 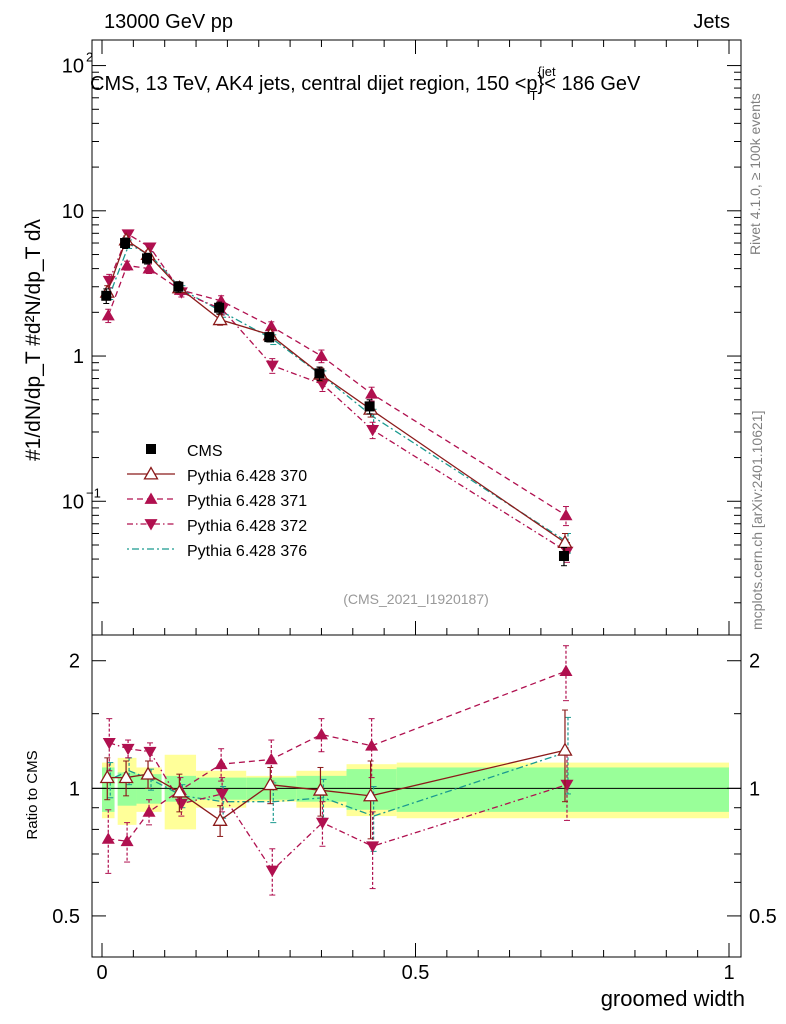 What do you see at coordinates (101, 973) in the screenshot?
I see `x-tick-label: 0` at bounding box center [101, 973].